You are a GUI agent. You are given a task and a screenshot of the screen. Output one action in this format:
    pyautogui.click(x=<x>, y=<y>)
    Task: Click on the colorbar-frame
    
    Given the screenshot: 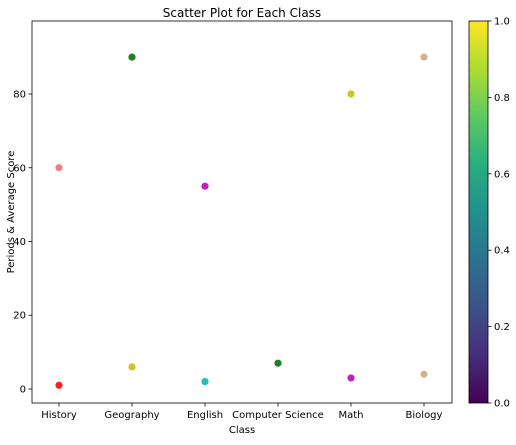 What is the action you would take?
    pyautogui.click(x=478, y=212)
    